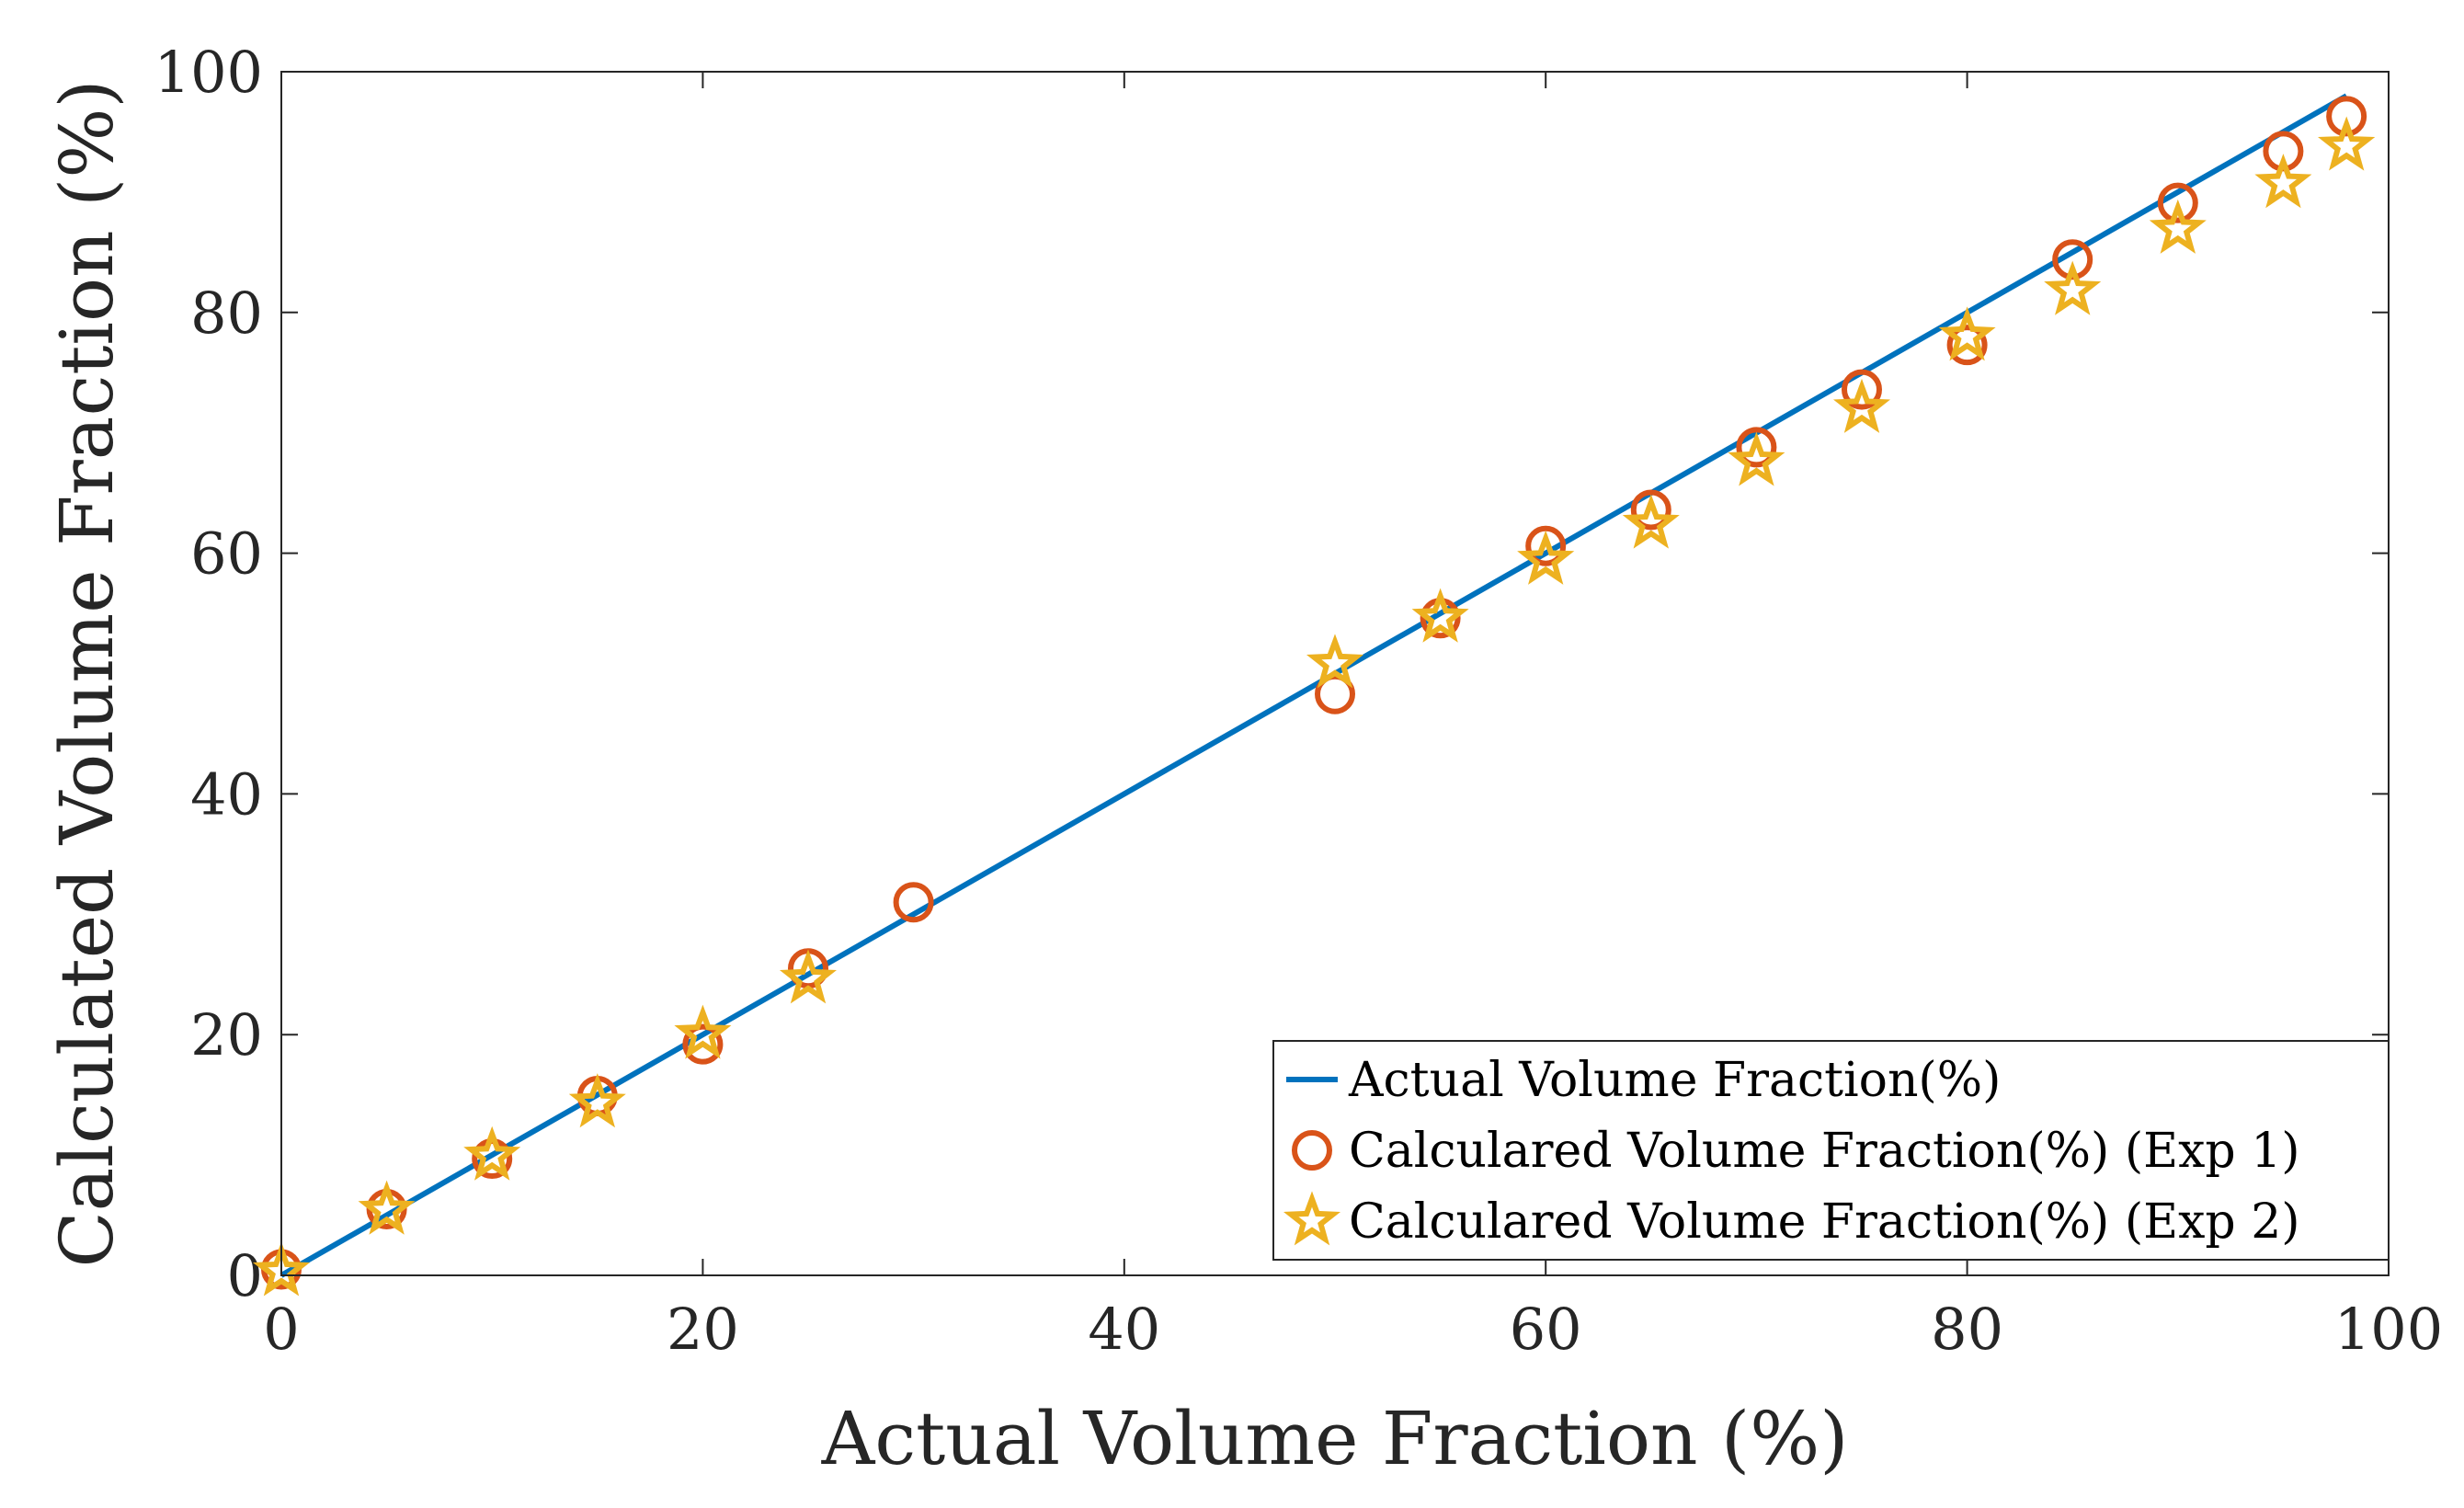 Image resolution: width=2464 pixels, height=1508 pixels. Describe the element at coordinates (1824, 1151) in the screenshot. I see `legend-entry-label: Calculared Volume Fraction(%) (Exp 1)` at that location.